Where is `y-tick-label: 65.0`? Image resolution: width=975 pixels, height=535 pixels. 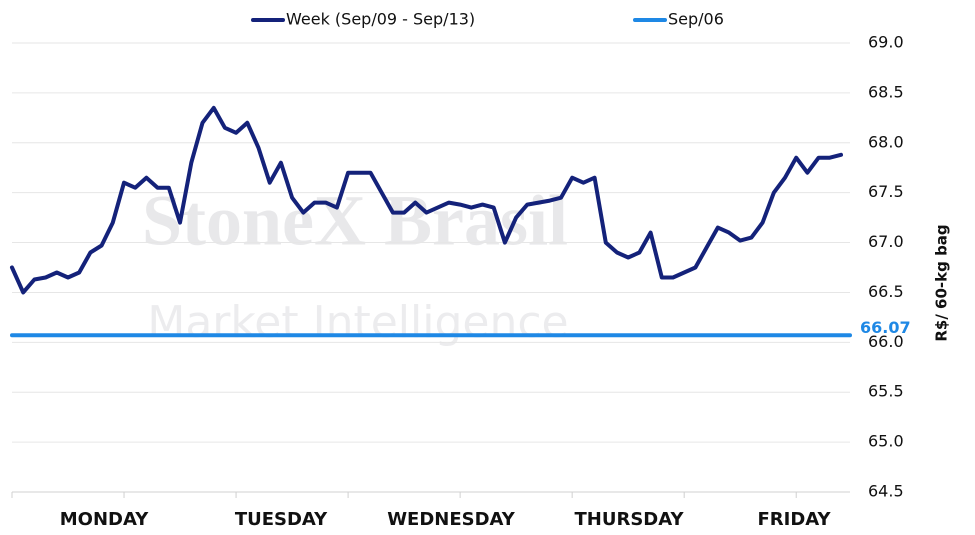
y-tick-label: 65.0 is located at coordinates (886, 441).